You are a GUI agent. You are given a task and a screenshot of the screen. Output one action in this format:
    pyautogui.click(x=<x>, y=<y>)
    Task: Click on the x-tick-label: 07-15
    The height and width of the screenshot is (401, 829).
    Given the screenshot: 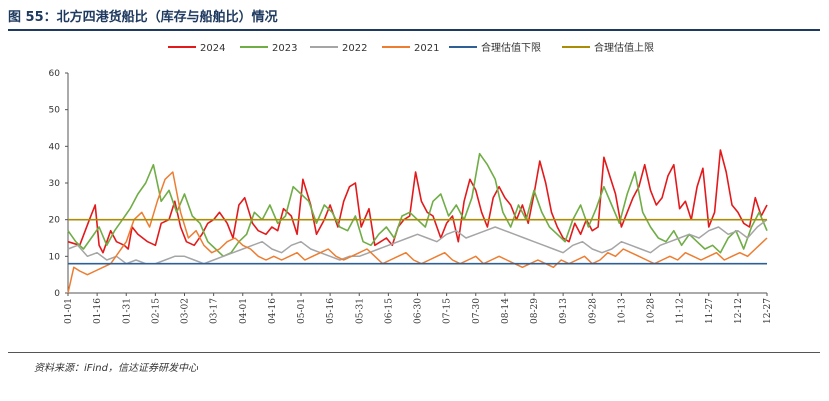 What is the action you would take?
    pyautogui.click(x=448, y=311)
    